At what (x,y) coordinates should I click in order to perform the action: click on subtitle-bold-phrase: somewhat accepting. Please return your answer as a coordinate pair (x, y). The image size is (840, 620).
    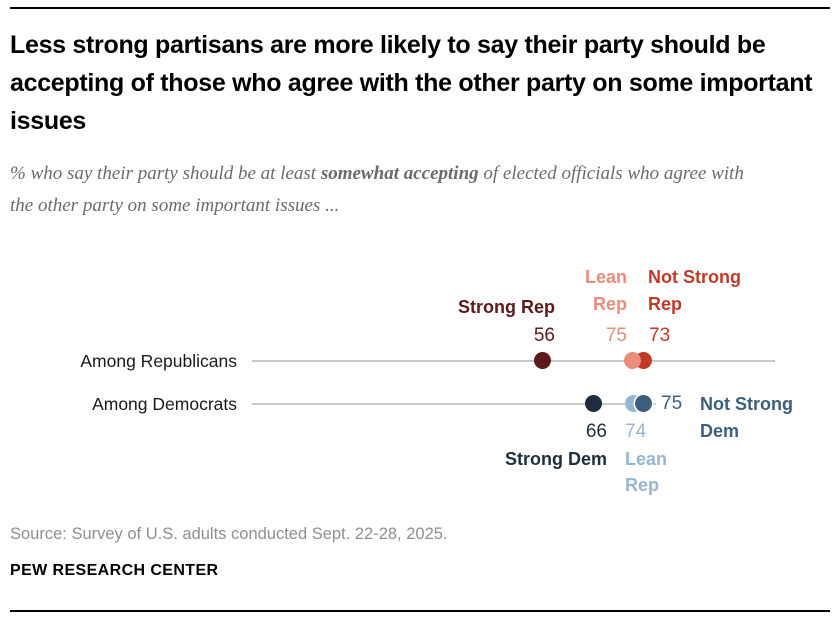
    Looking at the image, I should click on (399, 173).